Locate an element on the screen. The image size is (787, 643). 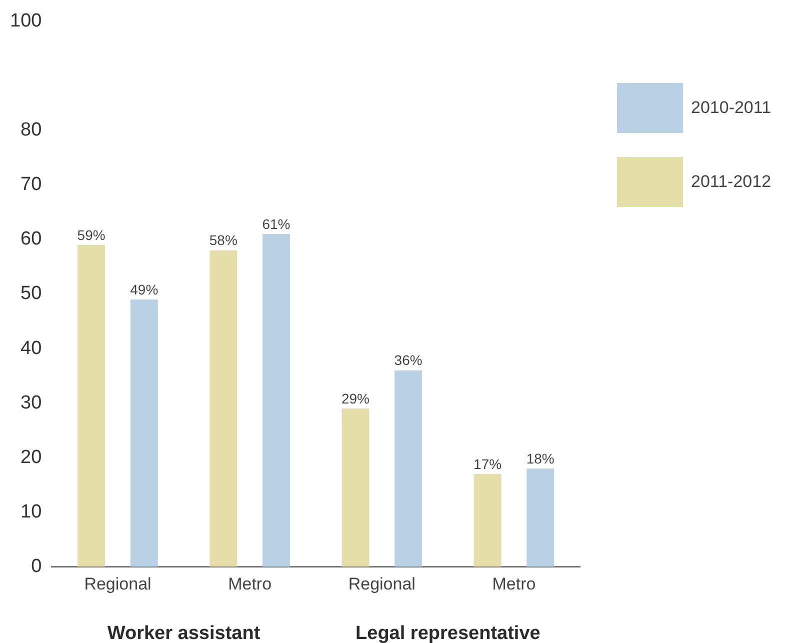
data-label: 58% is located at coordinates (223, 240).